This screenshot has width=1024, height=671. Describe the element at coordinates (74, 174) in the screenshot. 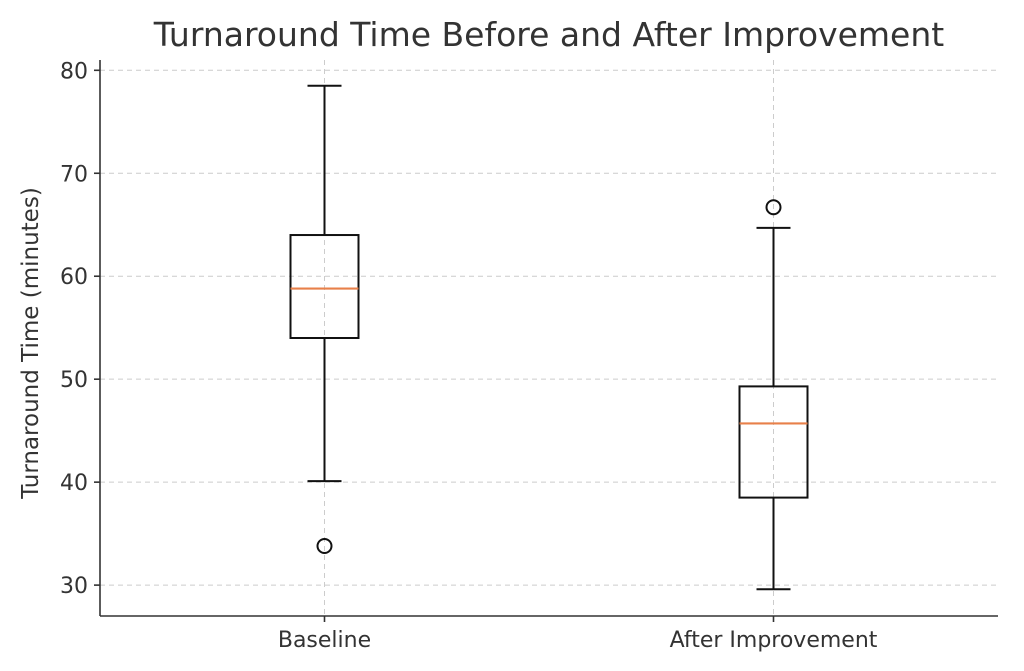

I see `y-tick-label: 70` at that location.